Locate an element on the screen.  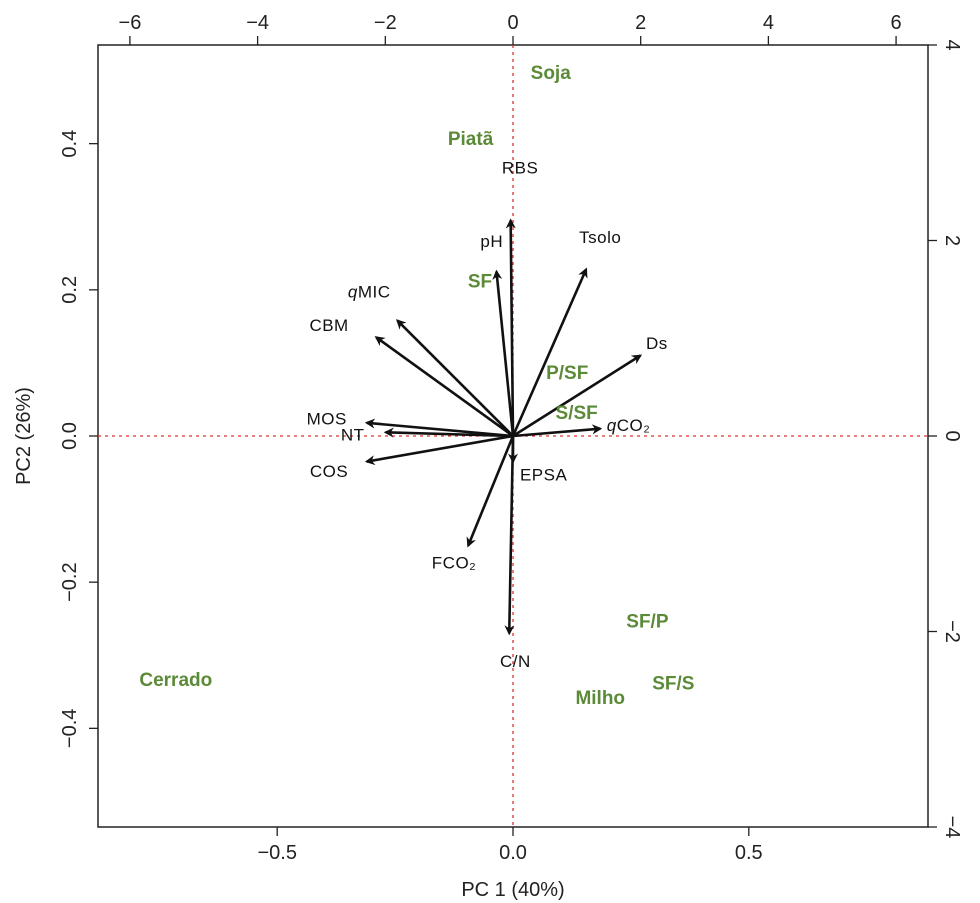
y-tick-label: 0.0 is located at coordinates (70, 436).